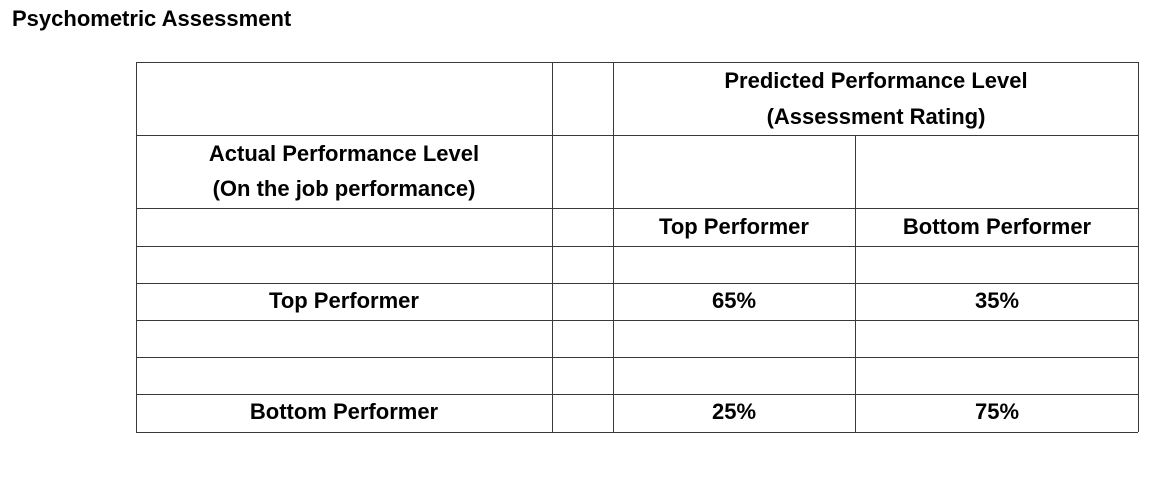 This screenshot has width=1160, height=485. I want to click on table-cell: 35%, so click(997, 300).